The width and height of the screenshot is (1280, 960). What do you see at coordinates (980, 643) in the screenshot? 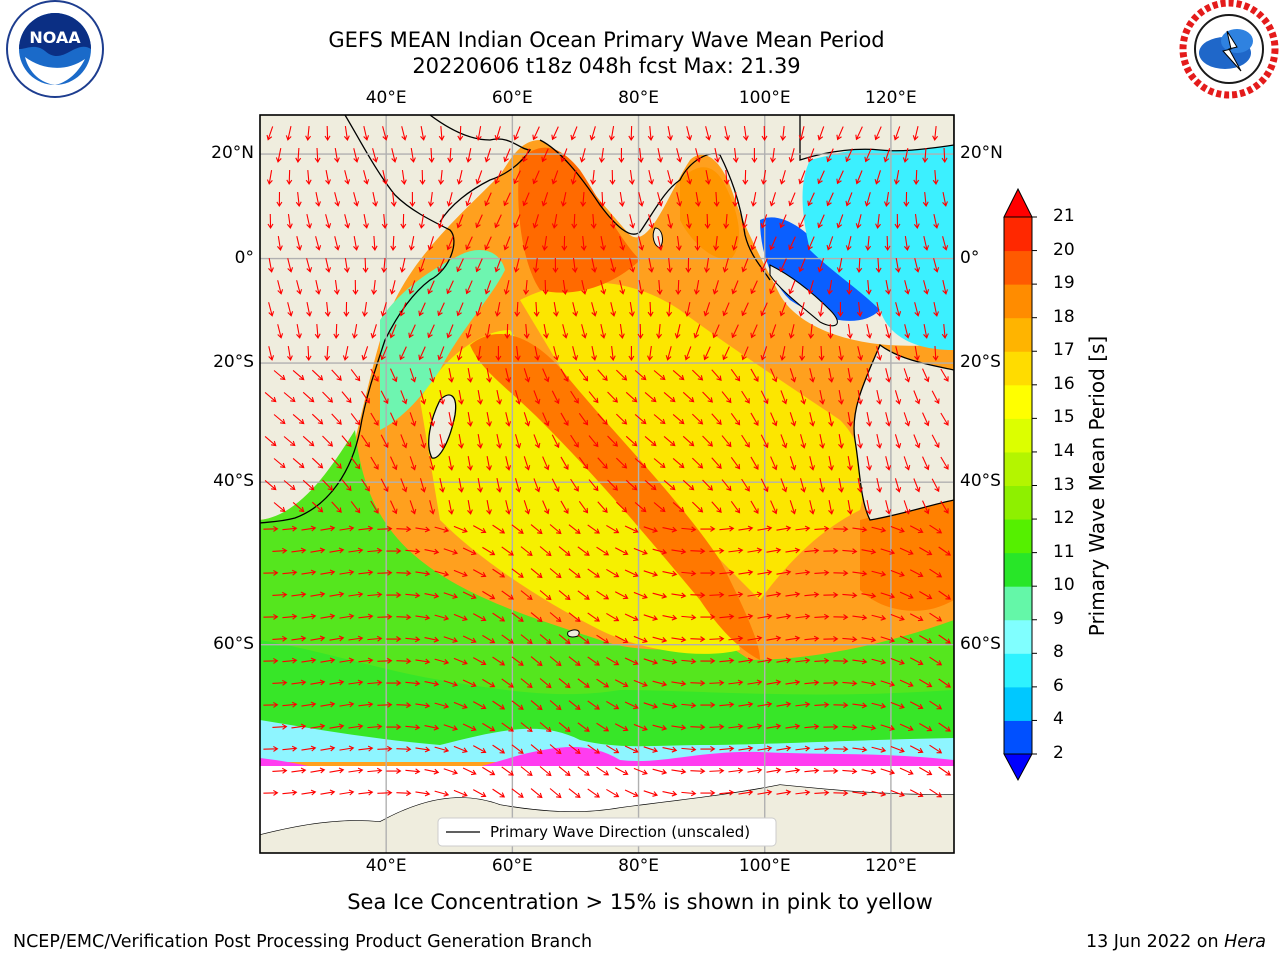
I see `lat-tick-label-right: 60°S` at bounding box center [980, 643].